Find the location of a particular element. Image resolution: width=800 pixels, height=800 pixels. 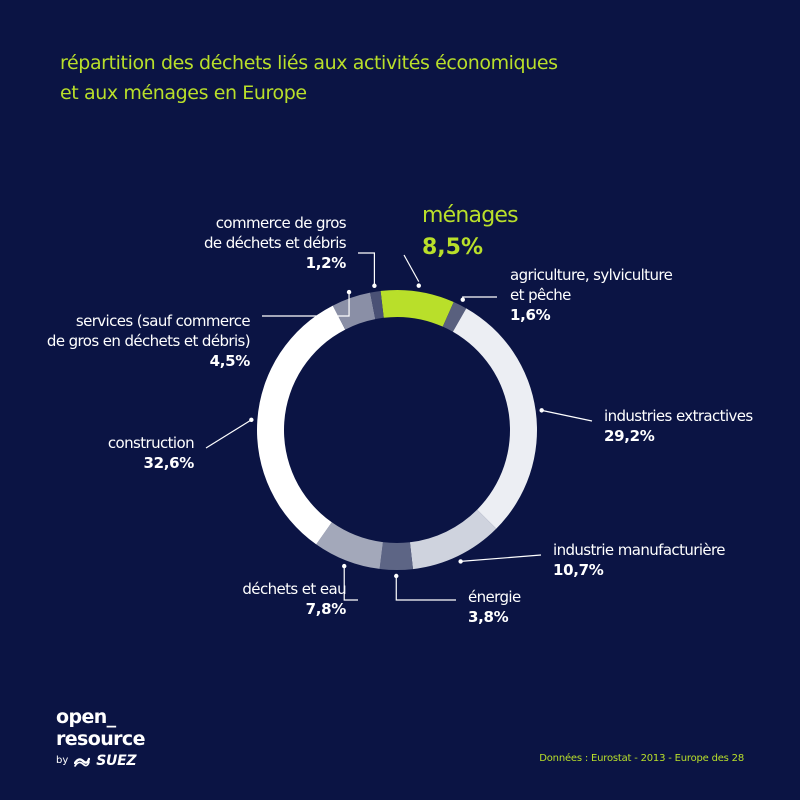

leader-line-agriculture is located at coordinates (479, 298).